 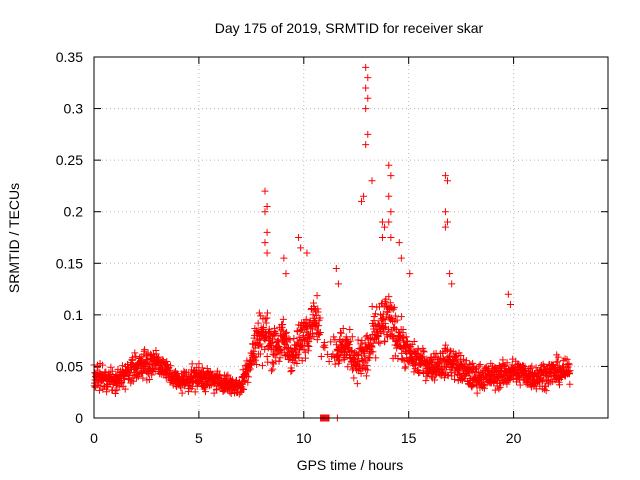 What do you see at coordinates (69, 366) in the screenshot?
I see `y-tick-label: 0.05` at bounding box center [69, 366].